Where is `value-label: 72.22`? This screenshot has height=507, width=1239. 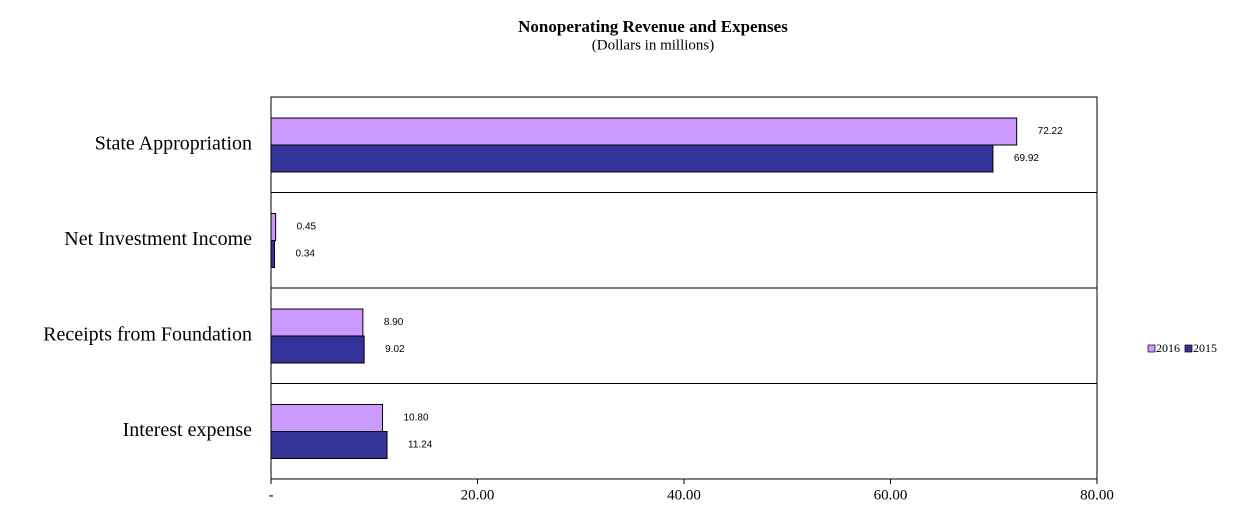
value-label: 72.22 is located at coordinates (1050, 131).